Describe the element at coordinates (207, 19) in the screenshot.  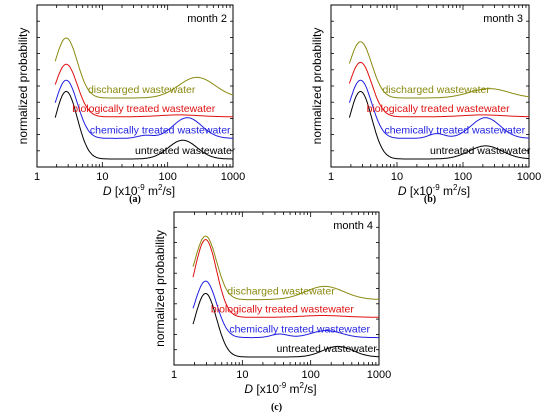
I see `panel-title: month 2` at that location.